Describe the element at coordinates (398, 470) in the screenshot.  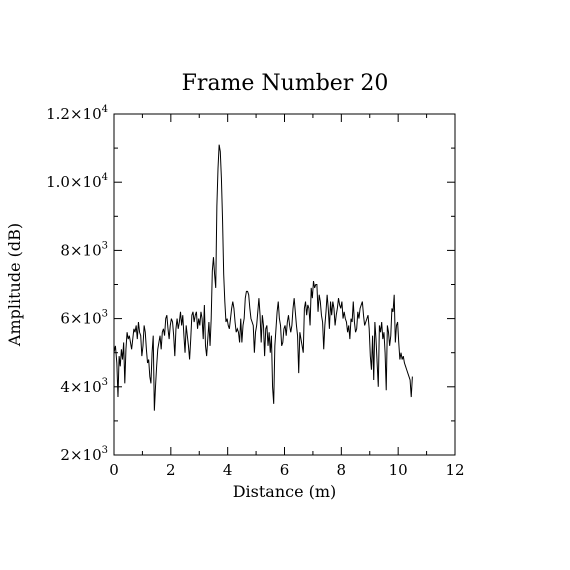
I see `x-tick-label: 10` at that location.